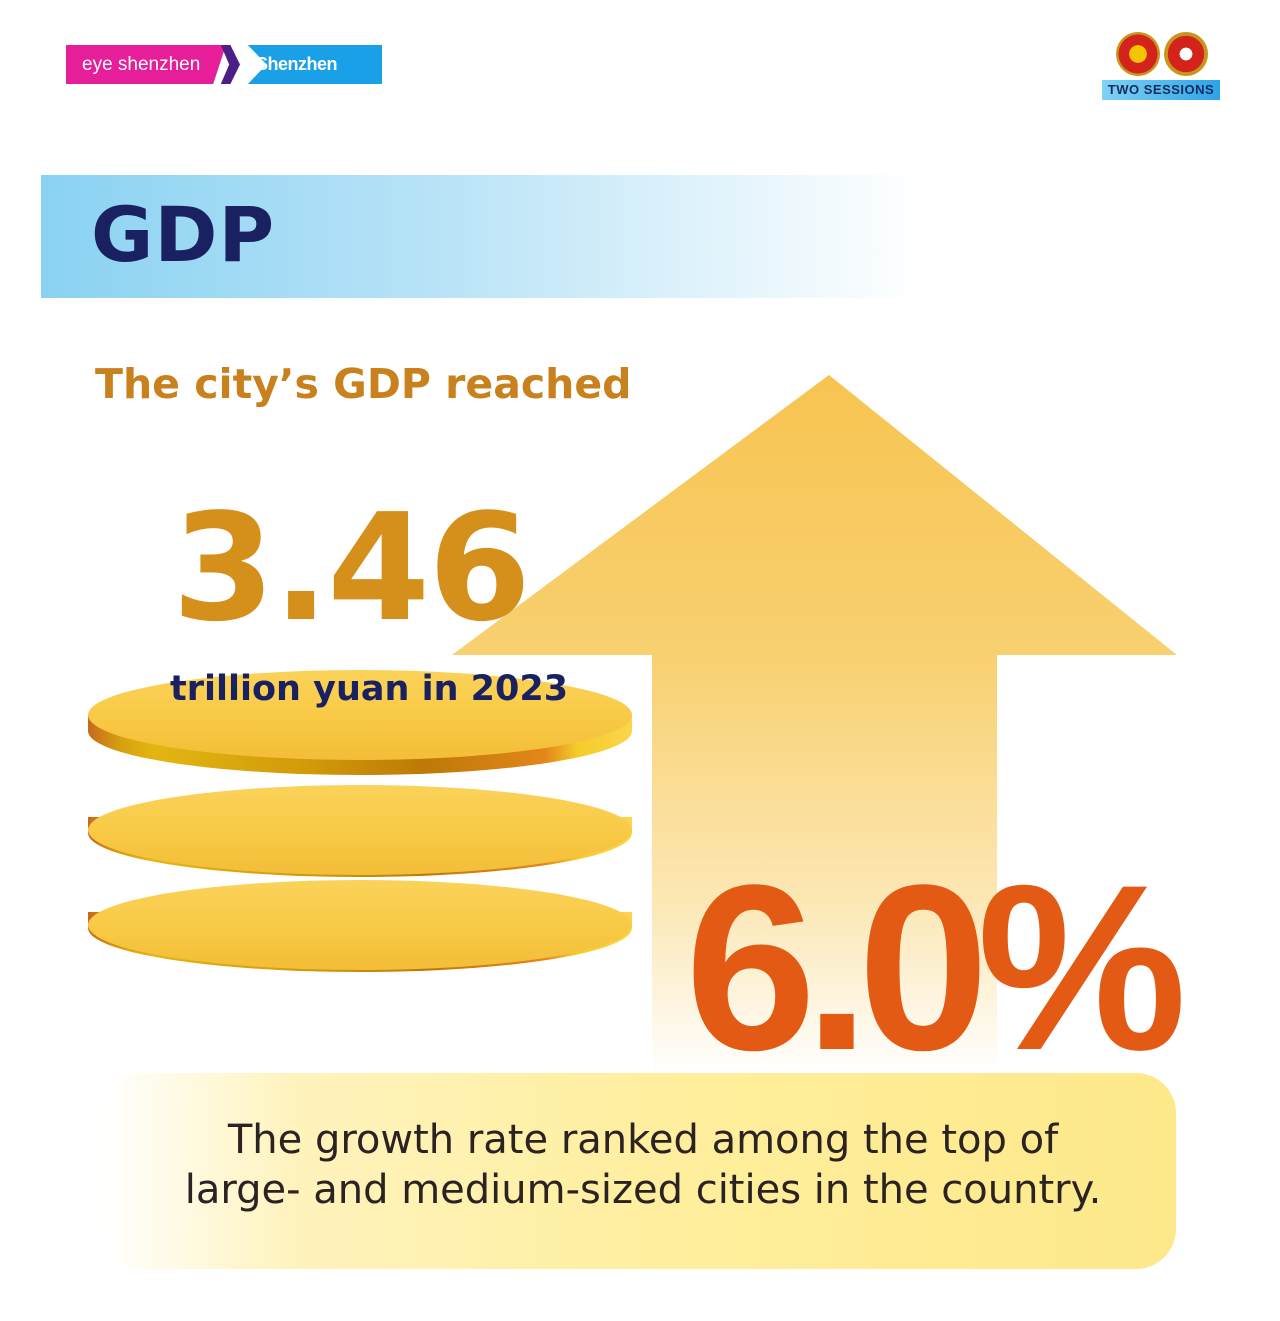  I want to click on gdp-value: 3.46, so click(351, 568).